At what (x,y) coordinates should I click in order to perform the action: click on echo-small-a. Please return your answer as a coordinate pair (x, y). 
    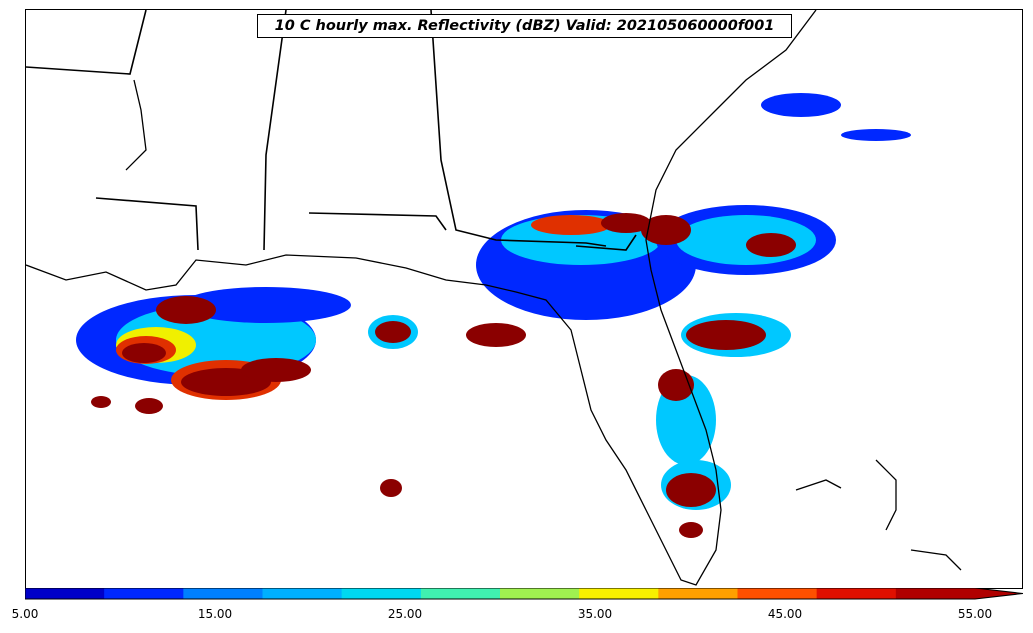
    Looking at the image, I should click on (101, 402).